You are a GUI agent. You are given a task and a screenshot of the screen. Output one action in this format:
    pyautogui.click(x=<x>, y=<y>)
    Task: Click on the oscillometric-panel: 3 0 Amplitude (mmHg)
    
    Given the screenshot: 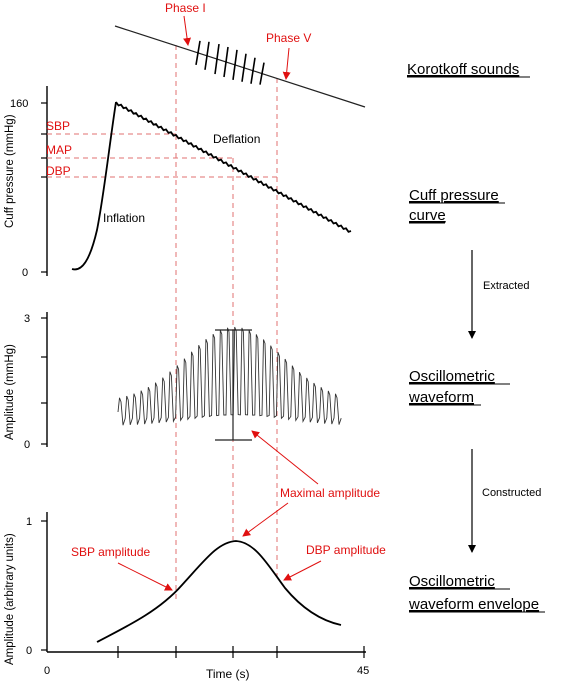 What is the action you would take?
    pyautogui.click(x=173, y=381)
    